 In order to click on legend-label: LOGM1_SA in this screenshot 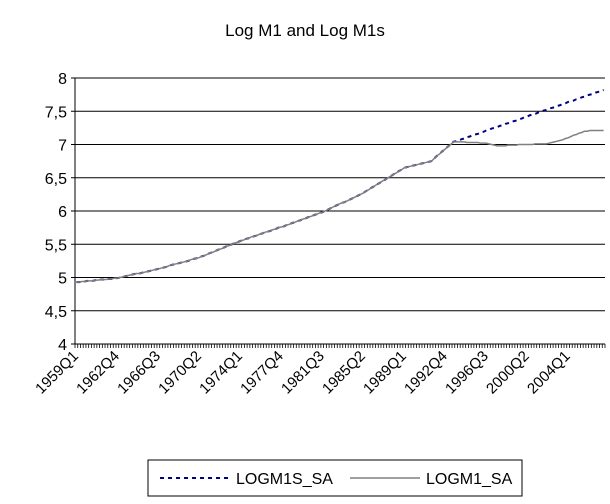, I will do `click(469, 479)`.